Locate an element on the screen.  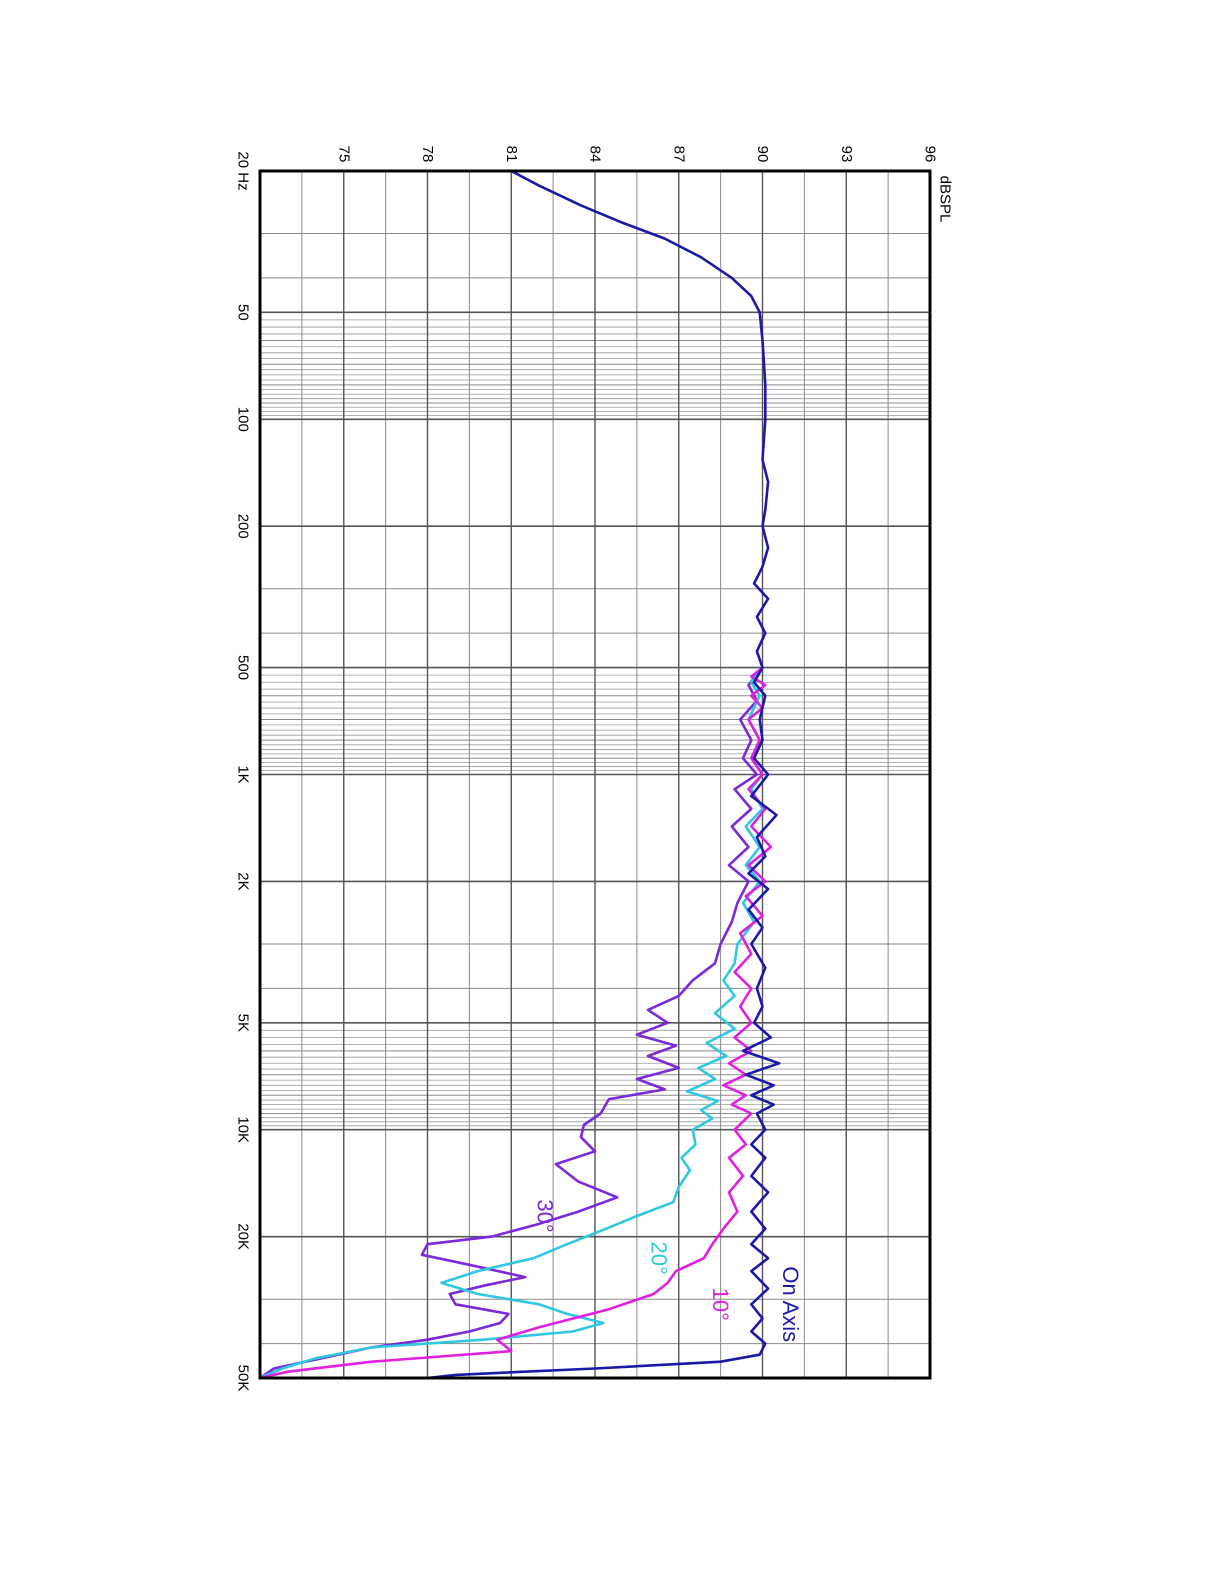
x-tick-label: 1K is located at coordinates (243, 774).